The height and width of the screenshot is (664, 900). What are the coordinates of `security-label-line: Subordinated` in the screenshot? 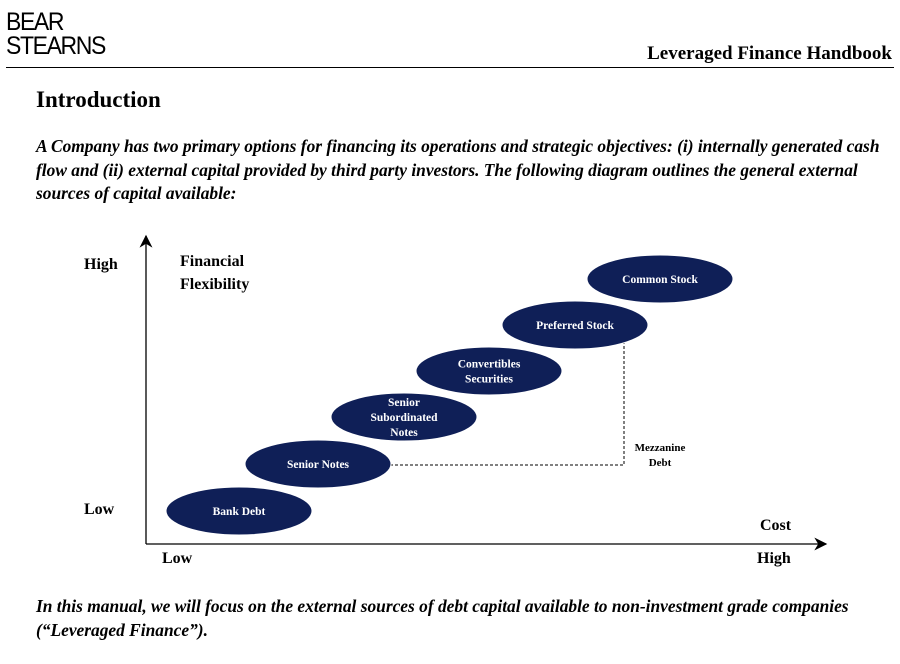 It's located at (404, 418).